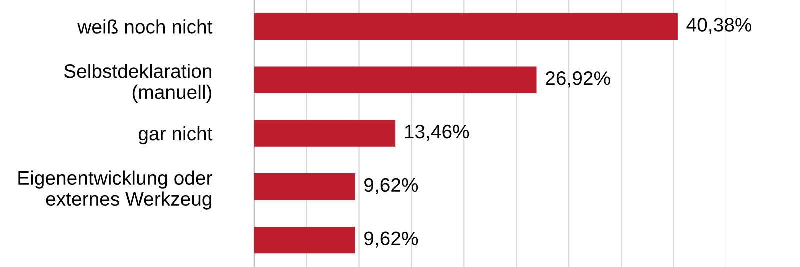  I want to click on y-tick-label: weiß noch nicht, so click(145, 27).